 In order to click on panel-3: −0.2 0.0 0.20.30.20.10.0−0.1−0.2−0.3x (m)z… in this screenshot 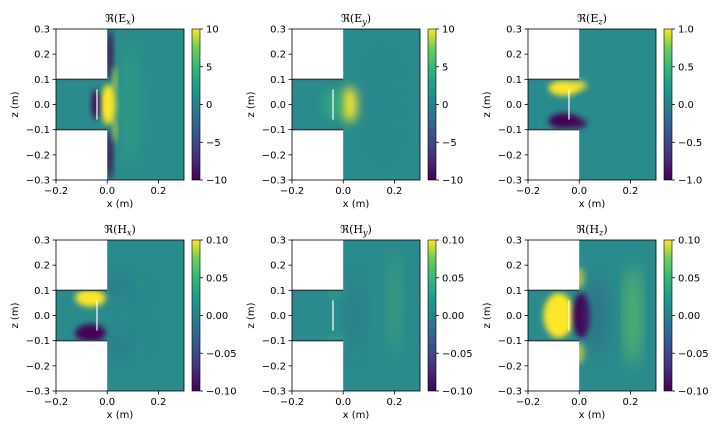, I will do `click(592, 111)`.